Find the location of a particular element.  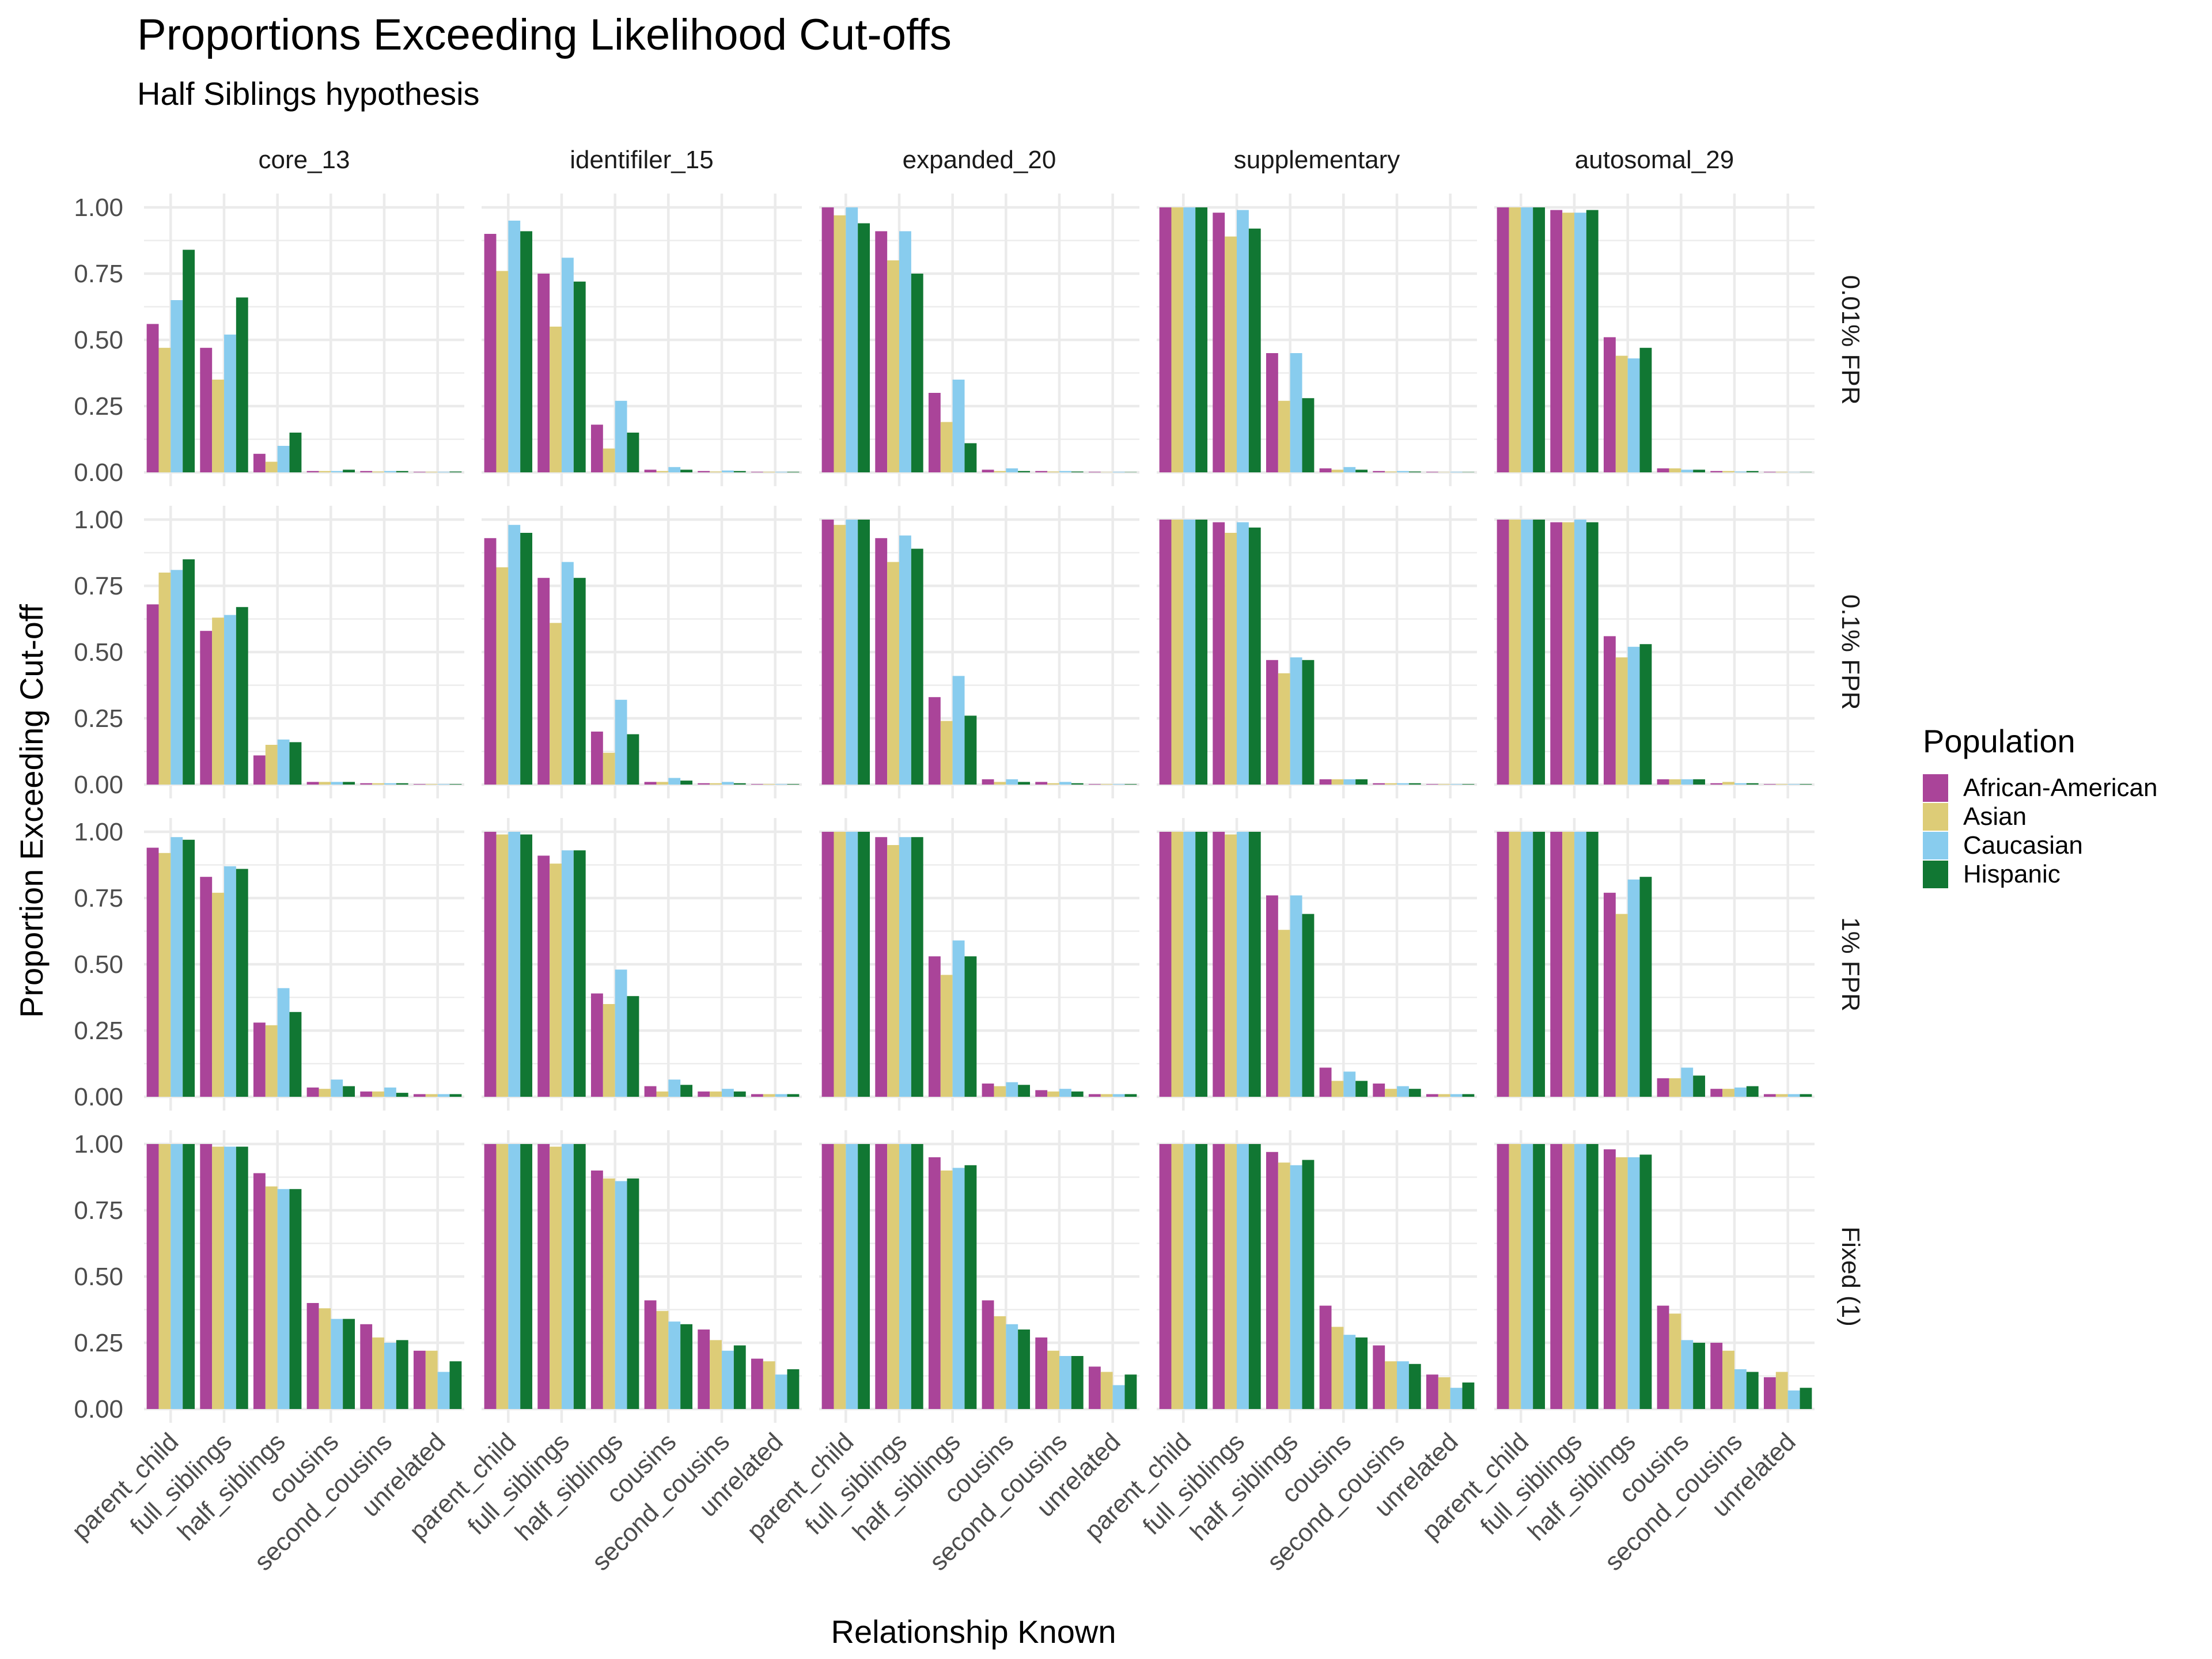

bar-supplementary-second_cousins-Asian is located at coordinates (1391, 1385).